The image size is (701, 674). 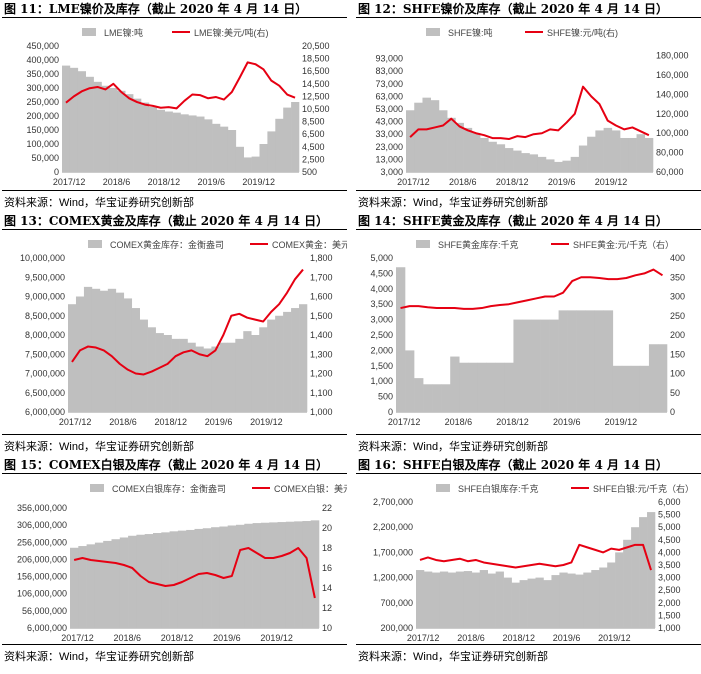 I want to click on y-right-tick-label: 10,500, so click(x=316, y=109).